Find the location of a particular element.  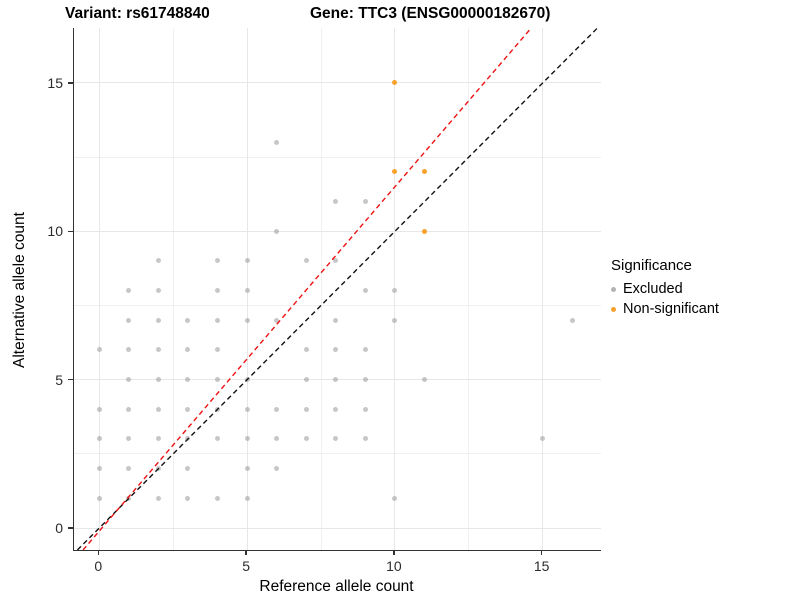

y-tick-label: 15 is located at coordinates (55, 82).